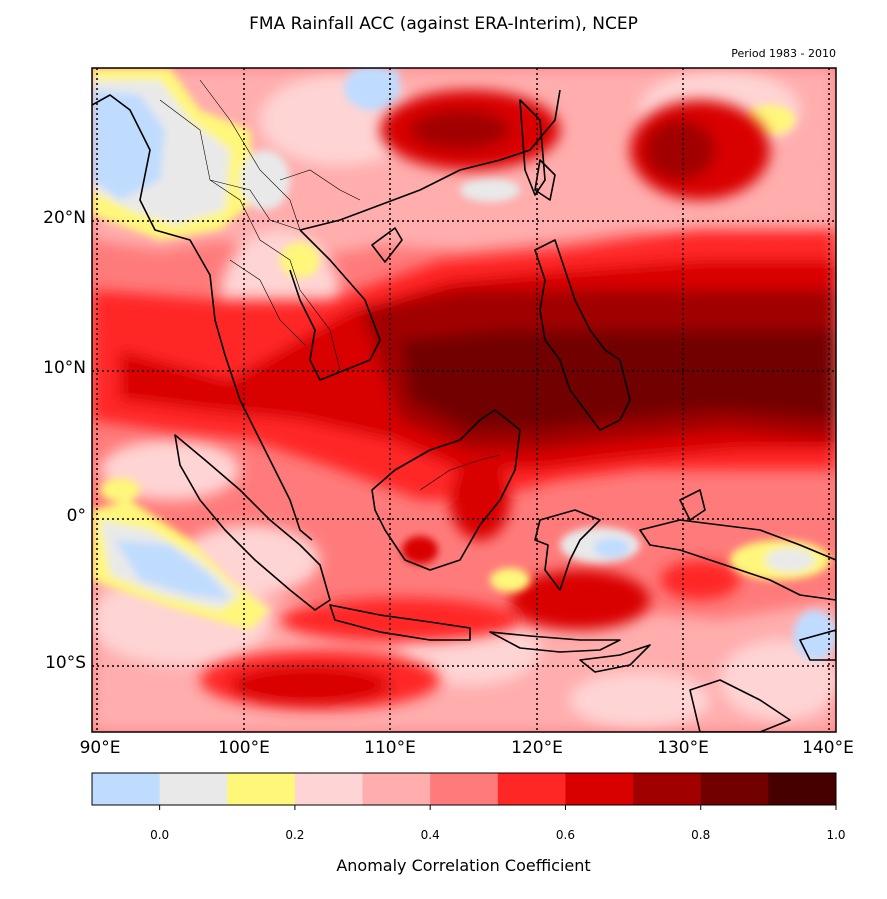 This screenshot has width=887, height=899. Describe the element at coordinates (64, 368) in the screenshot. I see `lat-label-10n: 10°N` at that location.